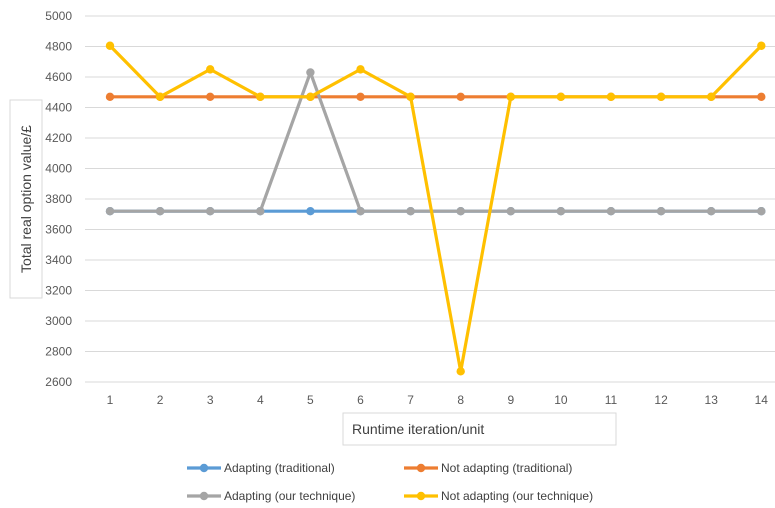  I want to click on x-tick-label: 12, so click(661, 400).